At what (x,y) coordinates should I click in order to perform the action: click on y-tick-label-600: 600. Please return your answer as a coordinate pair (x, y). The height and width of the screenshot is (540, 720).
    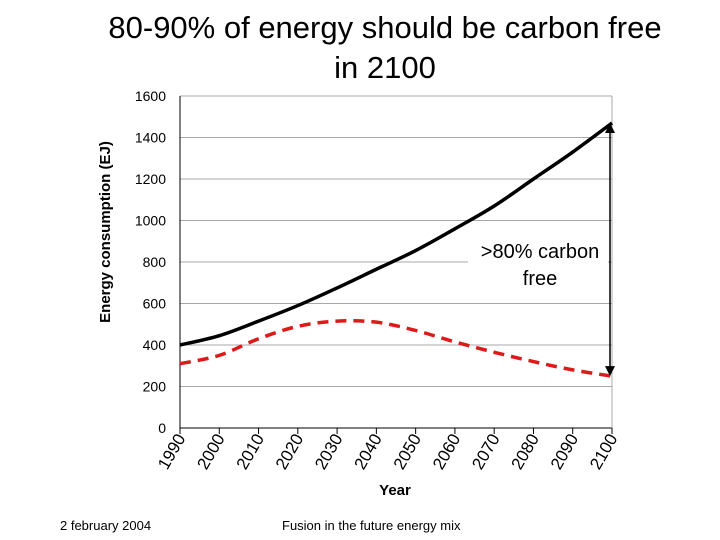
    Looking at the image, I should click on (155, 304).